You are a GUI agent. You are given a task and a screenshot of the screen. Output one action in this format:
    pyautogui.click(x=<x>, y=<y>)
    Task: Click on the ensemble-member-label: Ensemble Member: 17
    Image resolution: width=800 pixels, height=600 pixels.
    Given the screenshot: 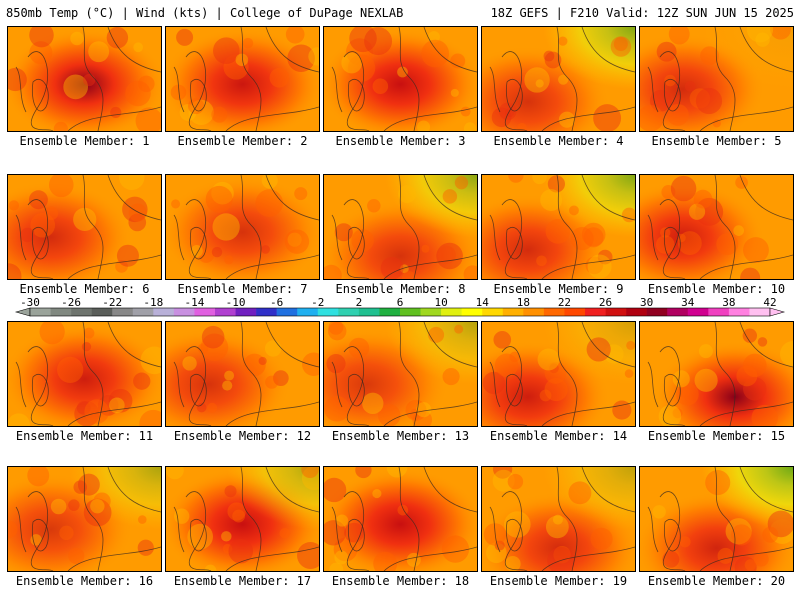 What is the action you would take?
    pyautogui.click(x=242, y=581)
    